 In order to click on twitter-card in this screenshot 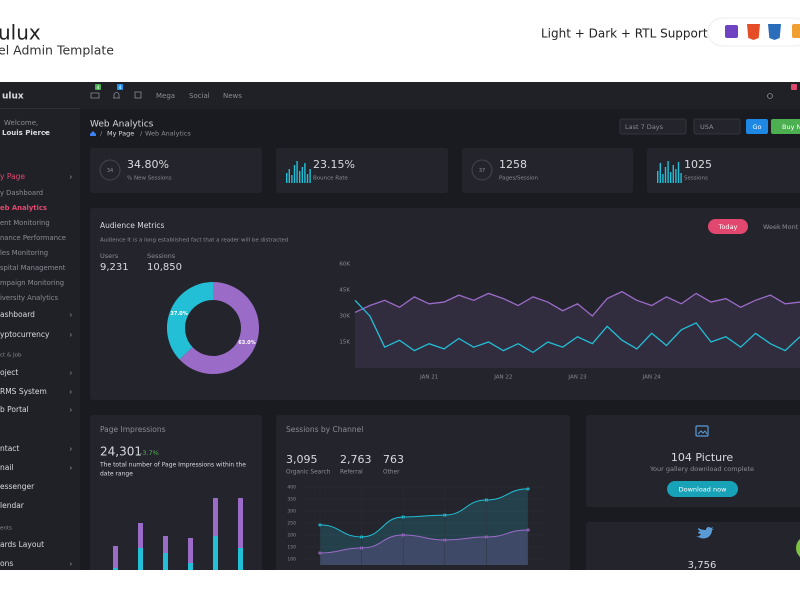, I will do `click(693, 546)`.